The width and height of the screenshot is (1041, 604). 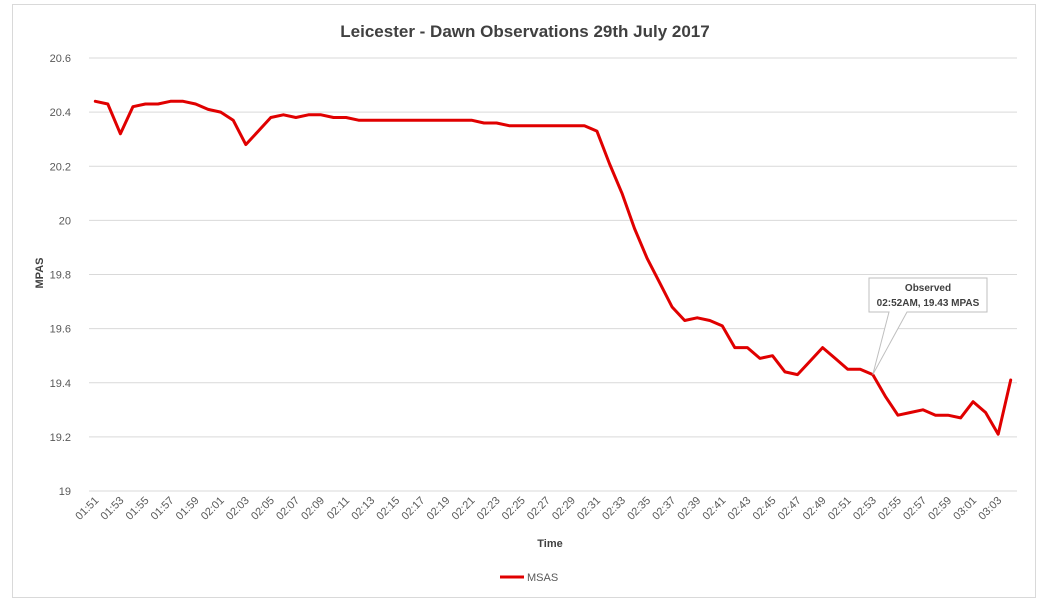 What do you see at coordinates (564, 509) in the screenshot?
I see `x-tick-label: 02:29` at bounding box center [564, 509].